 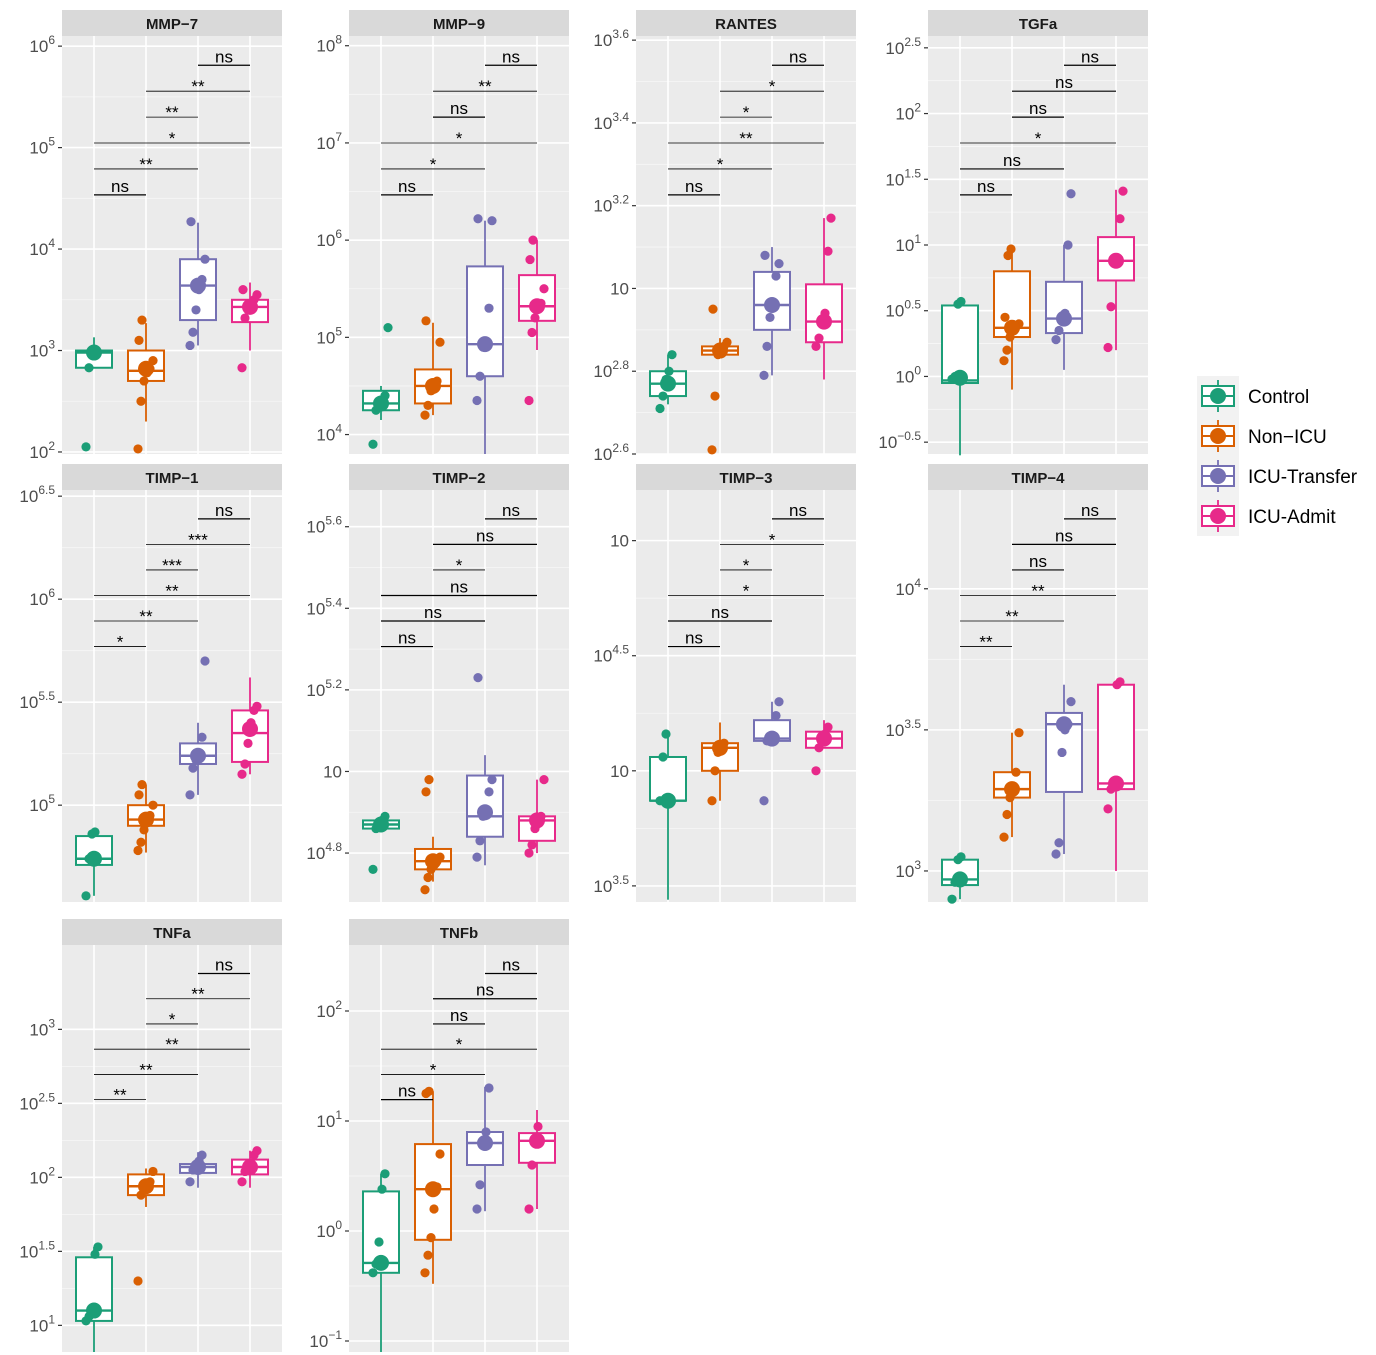 I want to click on panel-title: TNFa, so click(x=172, y=933).